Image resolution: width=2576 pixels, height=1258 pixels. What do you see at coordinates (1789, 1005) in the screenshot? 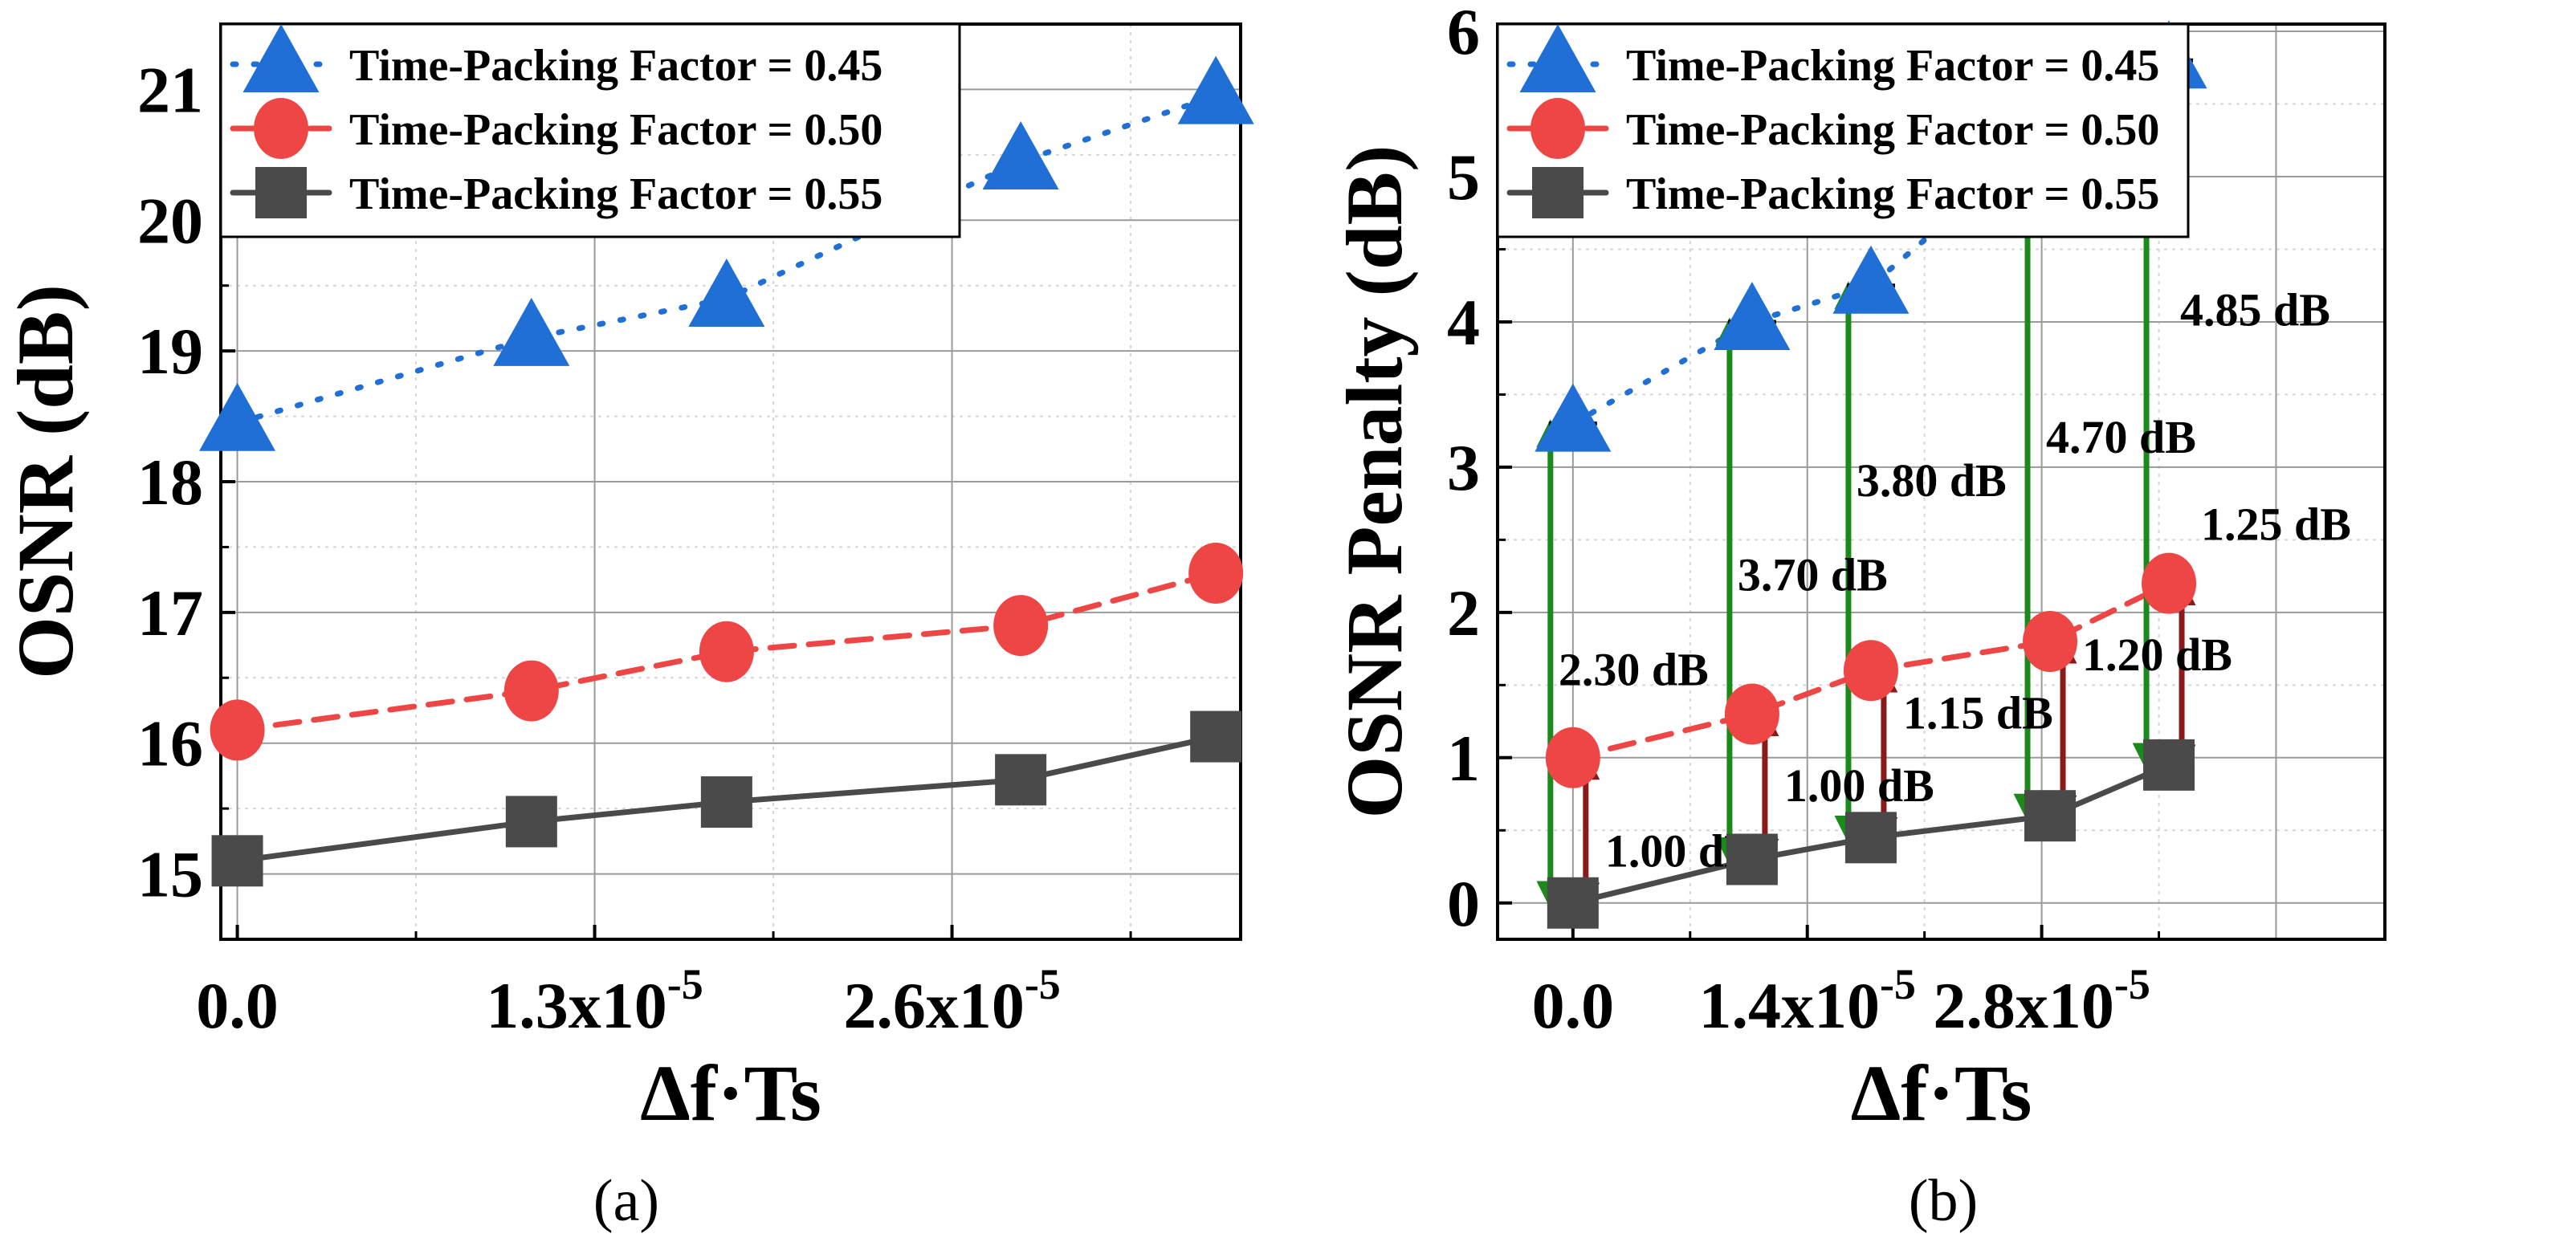
I see `x-tick-base: 1.4x10` at bounding box center [1789, 1005].